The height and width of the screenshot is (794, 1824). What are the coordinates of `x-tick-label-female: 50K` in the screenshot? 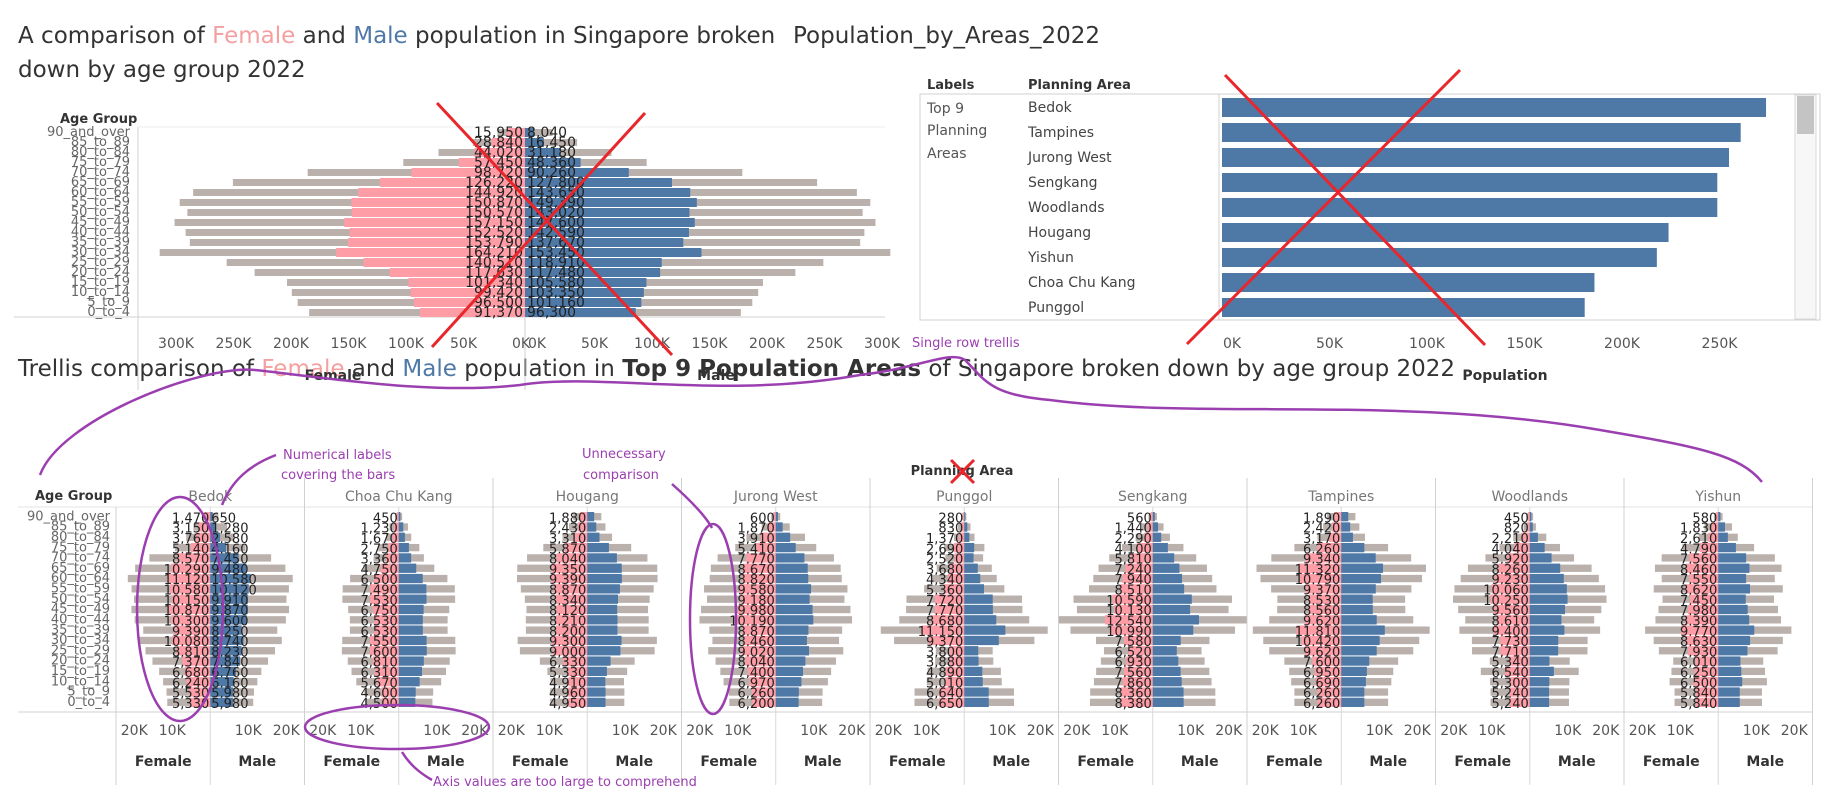 It's located at (464, 344).